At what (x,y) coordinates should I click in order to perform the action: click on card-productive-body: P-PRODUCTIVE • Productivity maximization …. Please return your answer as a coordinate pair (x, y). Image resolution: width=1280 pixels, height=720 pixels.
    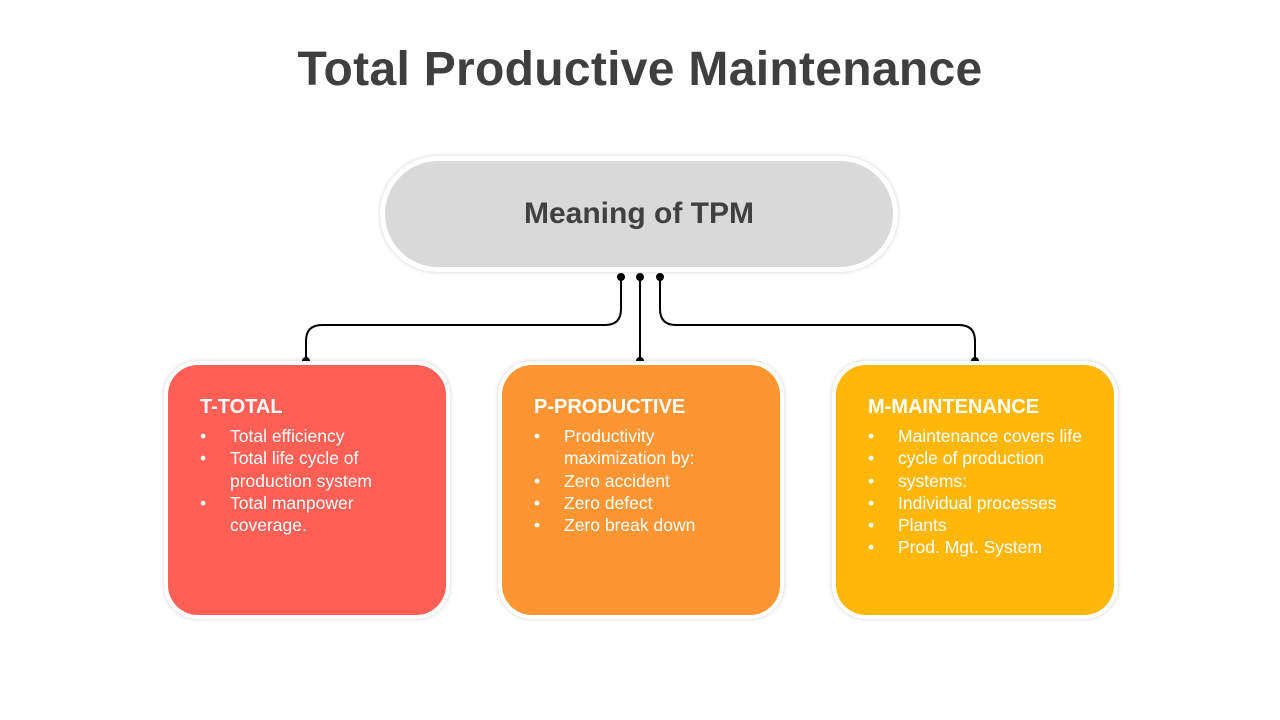
    Looking at the image, I should click on (641, 490).